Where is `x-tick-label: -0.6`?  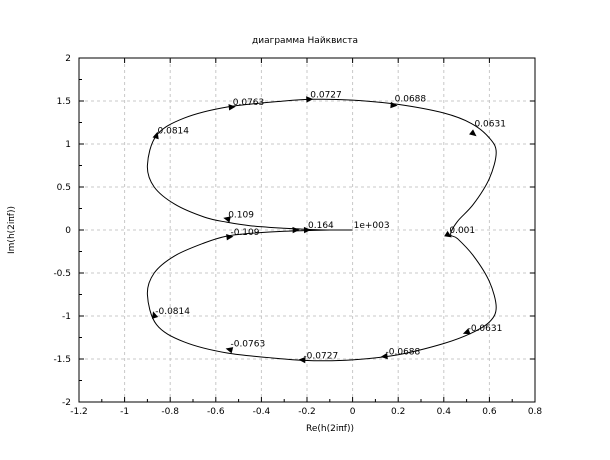 x-tick-label: -0.6 is located at coordinates (216, 412).